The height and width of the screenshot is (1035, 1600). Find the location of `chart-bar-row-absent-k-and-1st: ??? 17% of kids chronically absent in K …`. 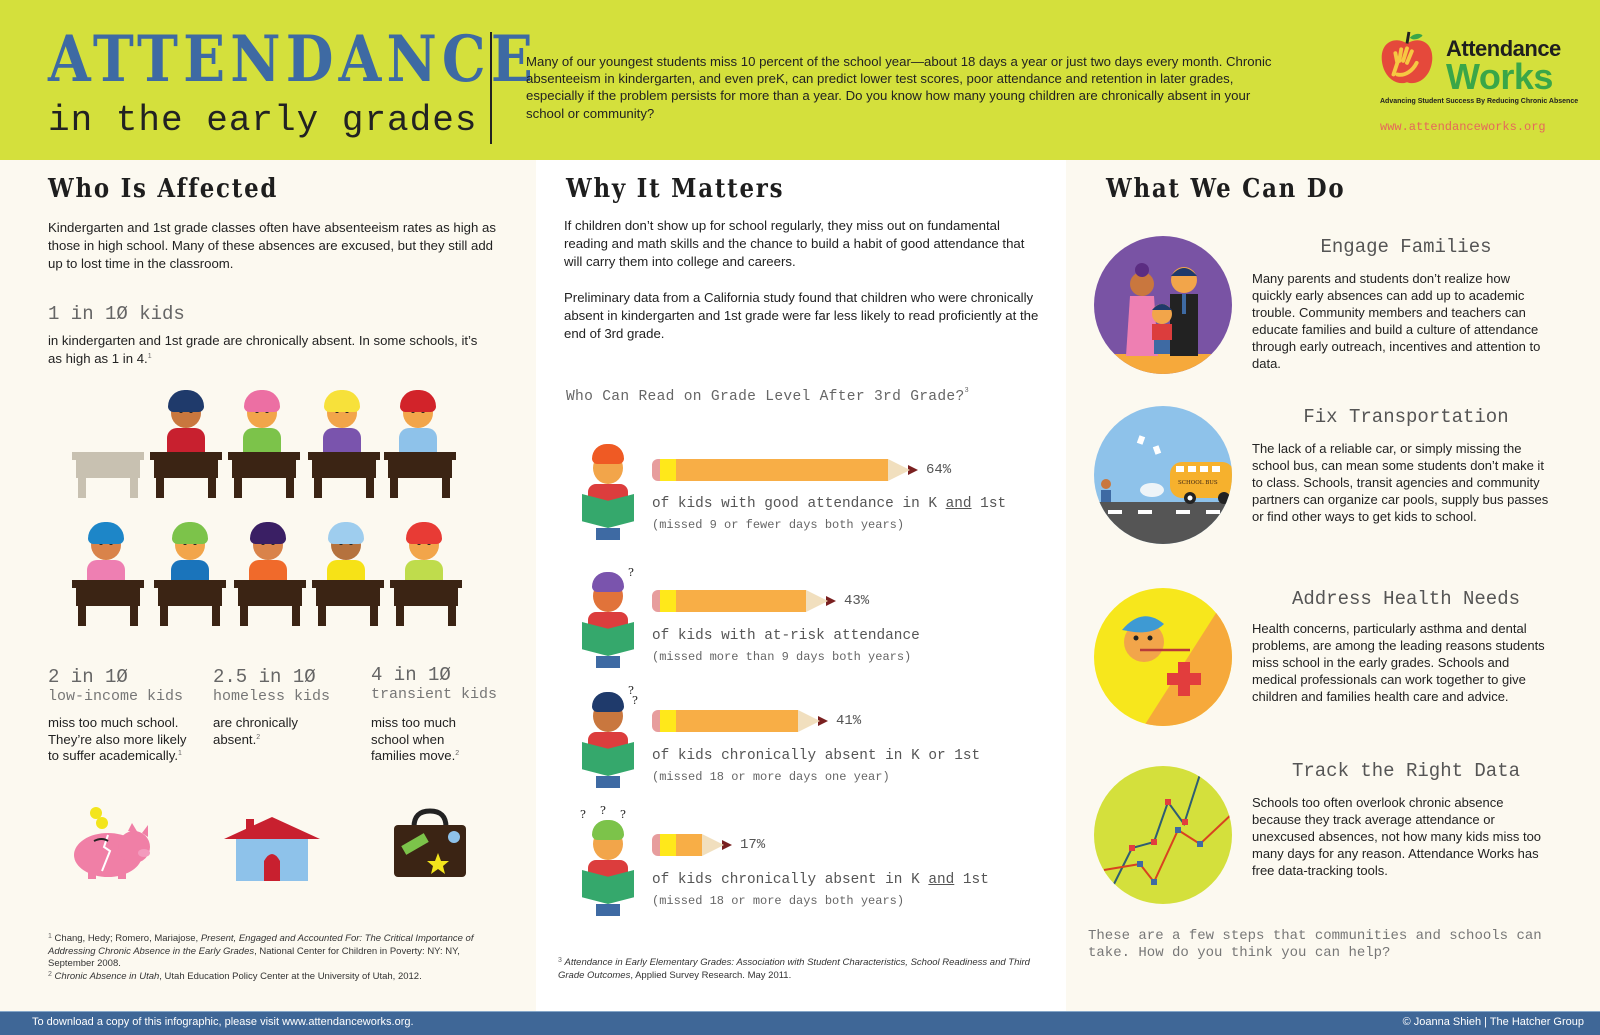

chart-bar-row-absent-k-and-1st: ??? 17% of kids chronically absent in K … is located at coordinates (810, 862).